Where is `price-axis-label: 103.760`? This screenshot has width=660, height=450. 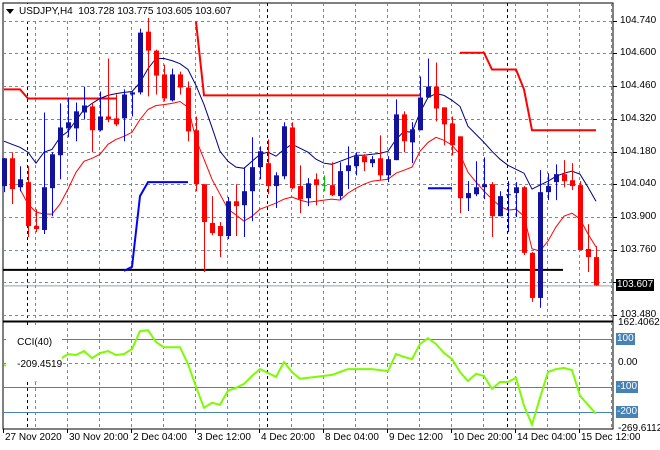
price-axis-label: 103.760 is located at coordinates (638, 249).